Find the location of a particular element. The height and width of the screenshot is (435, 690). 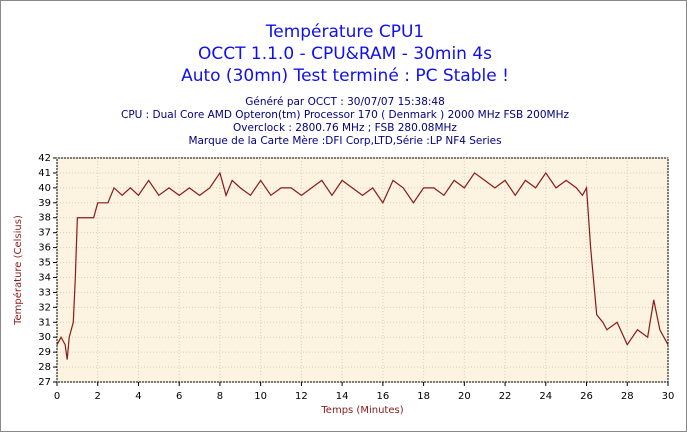

y-tick-label: 29 is located at coordinates (44, 352).